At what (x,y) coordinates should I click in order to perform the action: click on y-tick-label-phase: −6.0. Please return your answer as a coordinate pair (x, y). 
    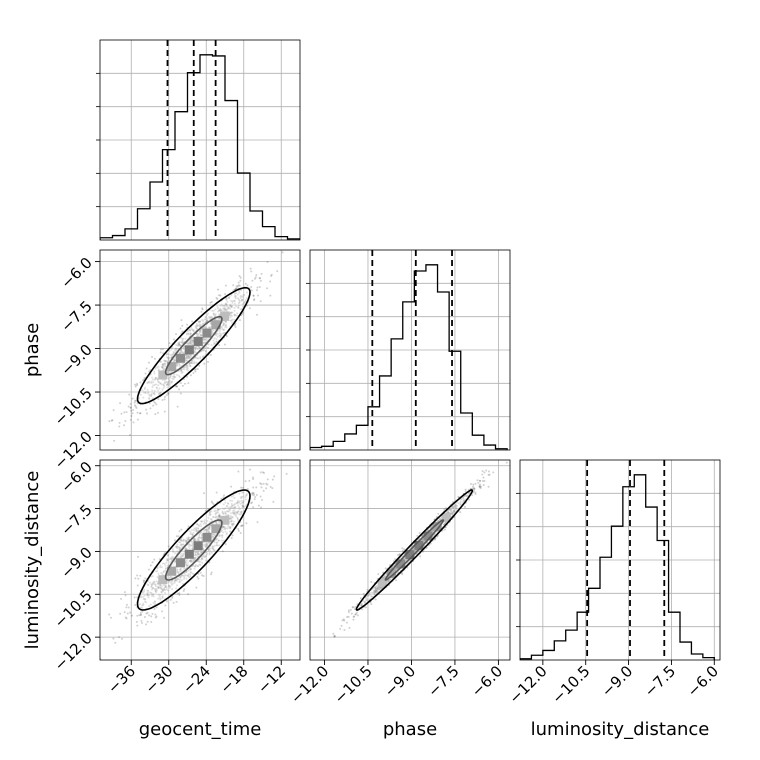
    Looking at the image, I should click on (76, 273).